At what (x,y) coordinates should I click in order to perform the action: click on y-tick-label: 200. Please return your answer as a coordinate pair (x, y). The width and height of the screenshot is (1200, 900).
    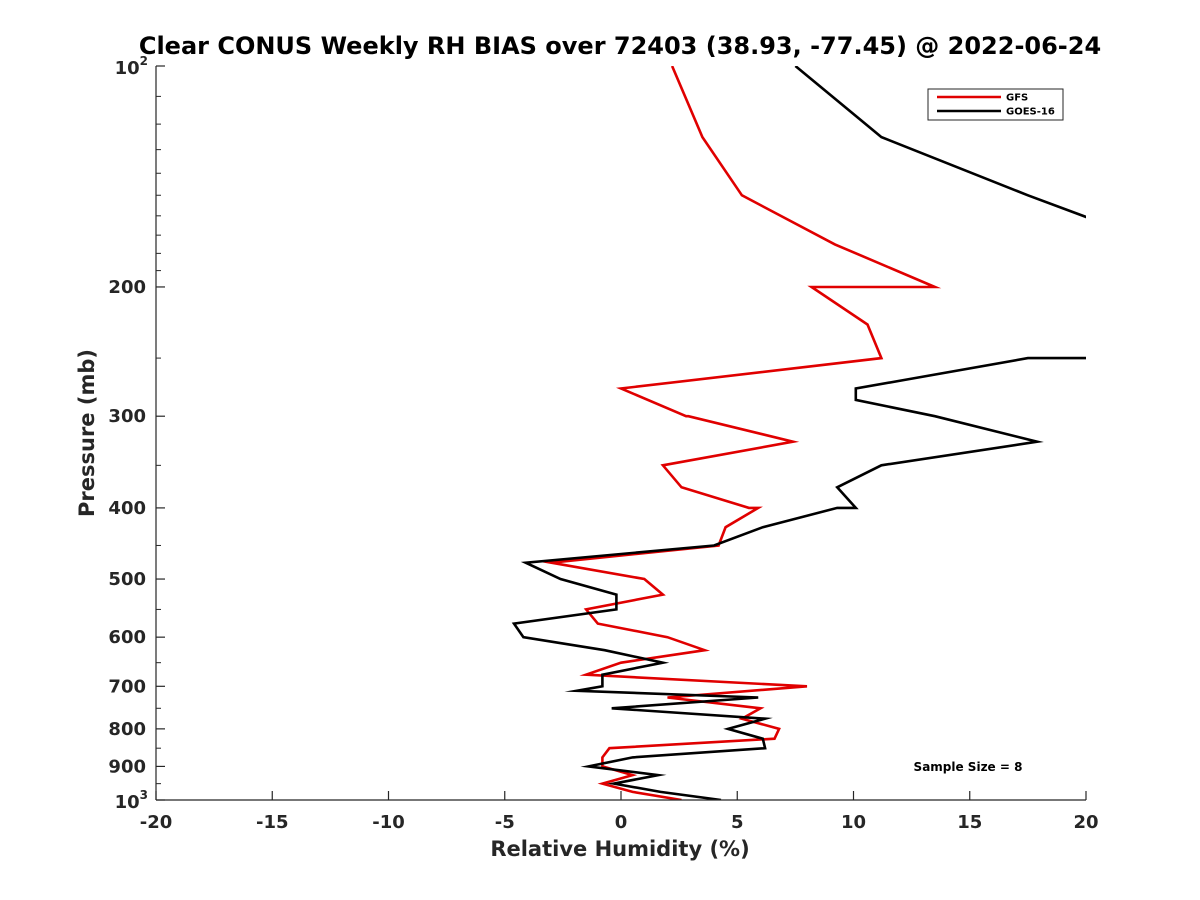
    Looking at the image, I should click on (127, 287).